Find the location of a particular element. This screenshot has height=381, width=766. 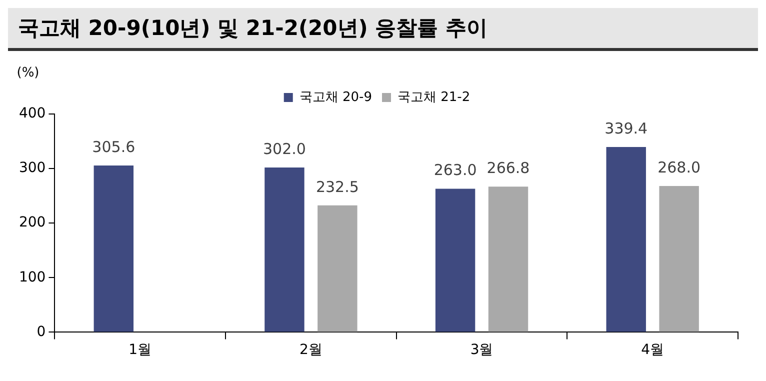

chart-title: 국고채 20-9(10년) 및 21-2(20년) 응찰률 추이 is located at coordinates (383, 29).